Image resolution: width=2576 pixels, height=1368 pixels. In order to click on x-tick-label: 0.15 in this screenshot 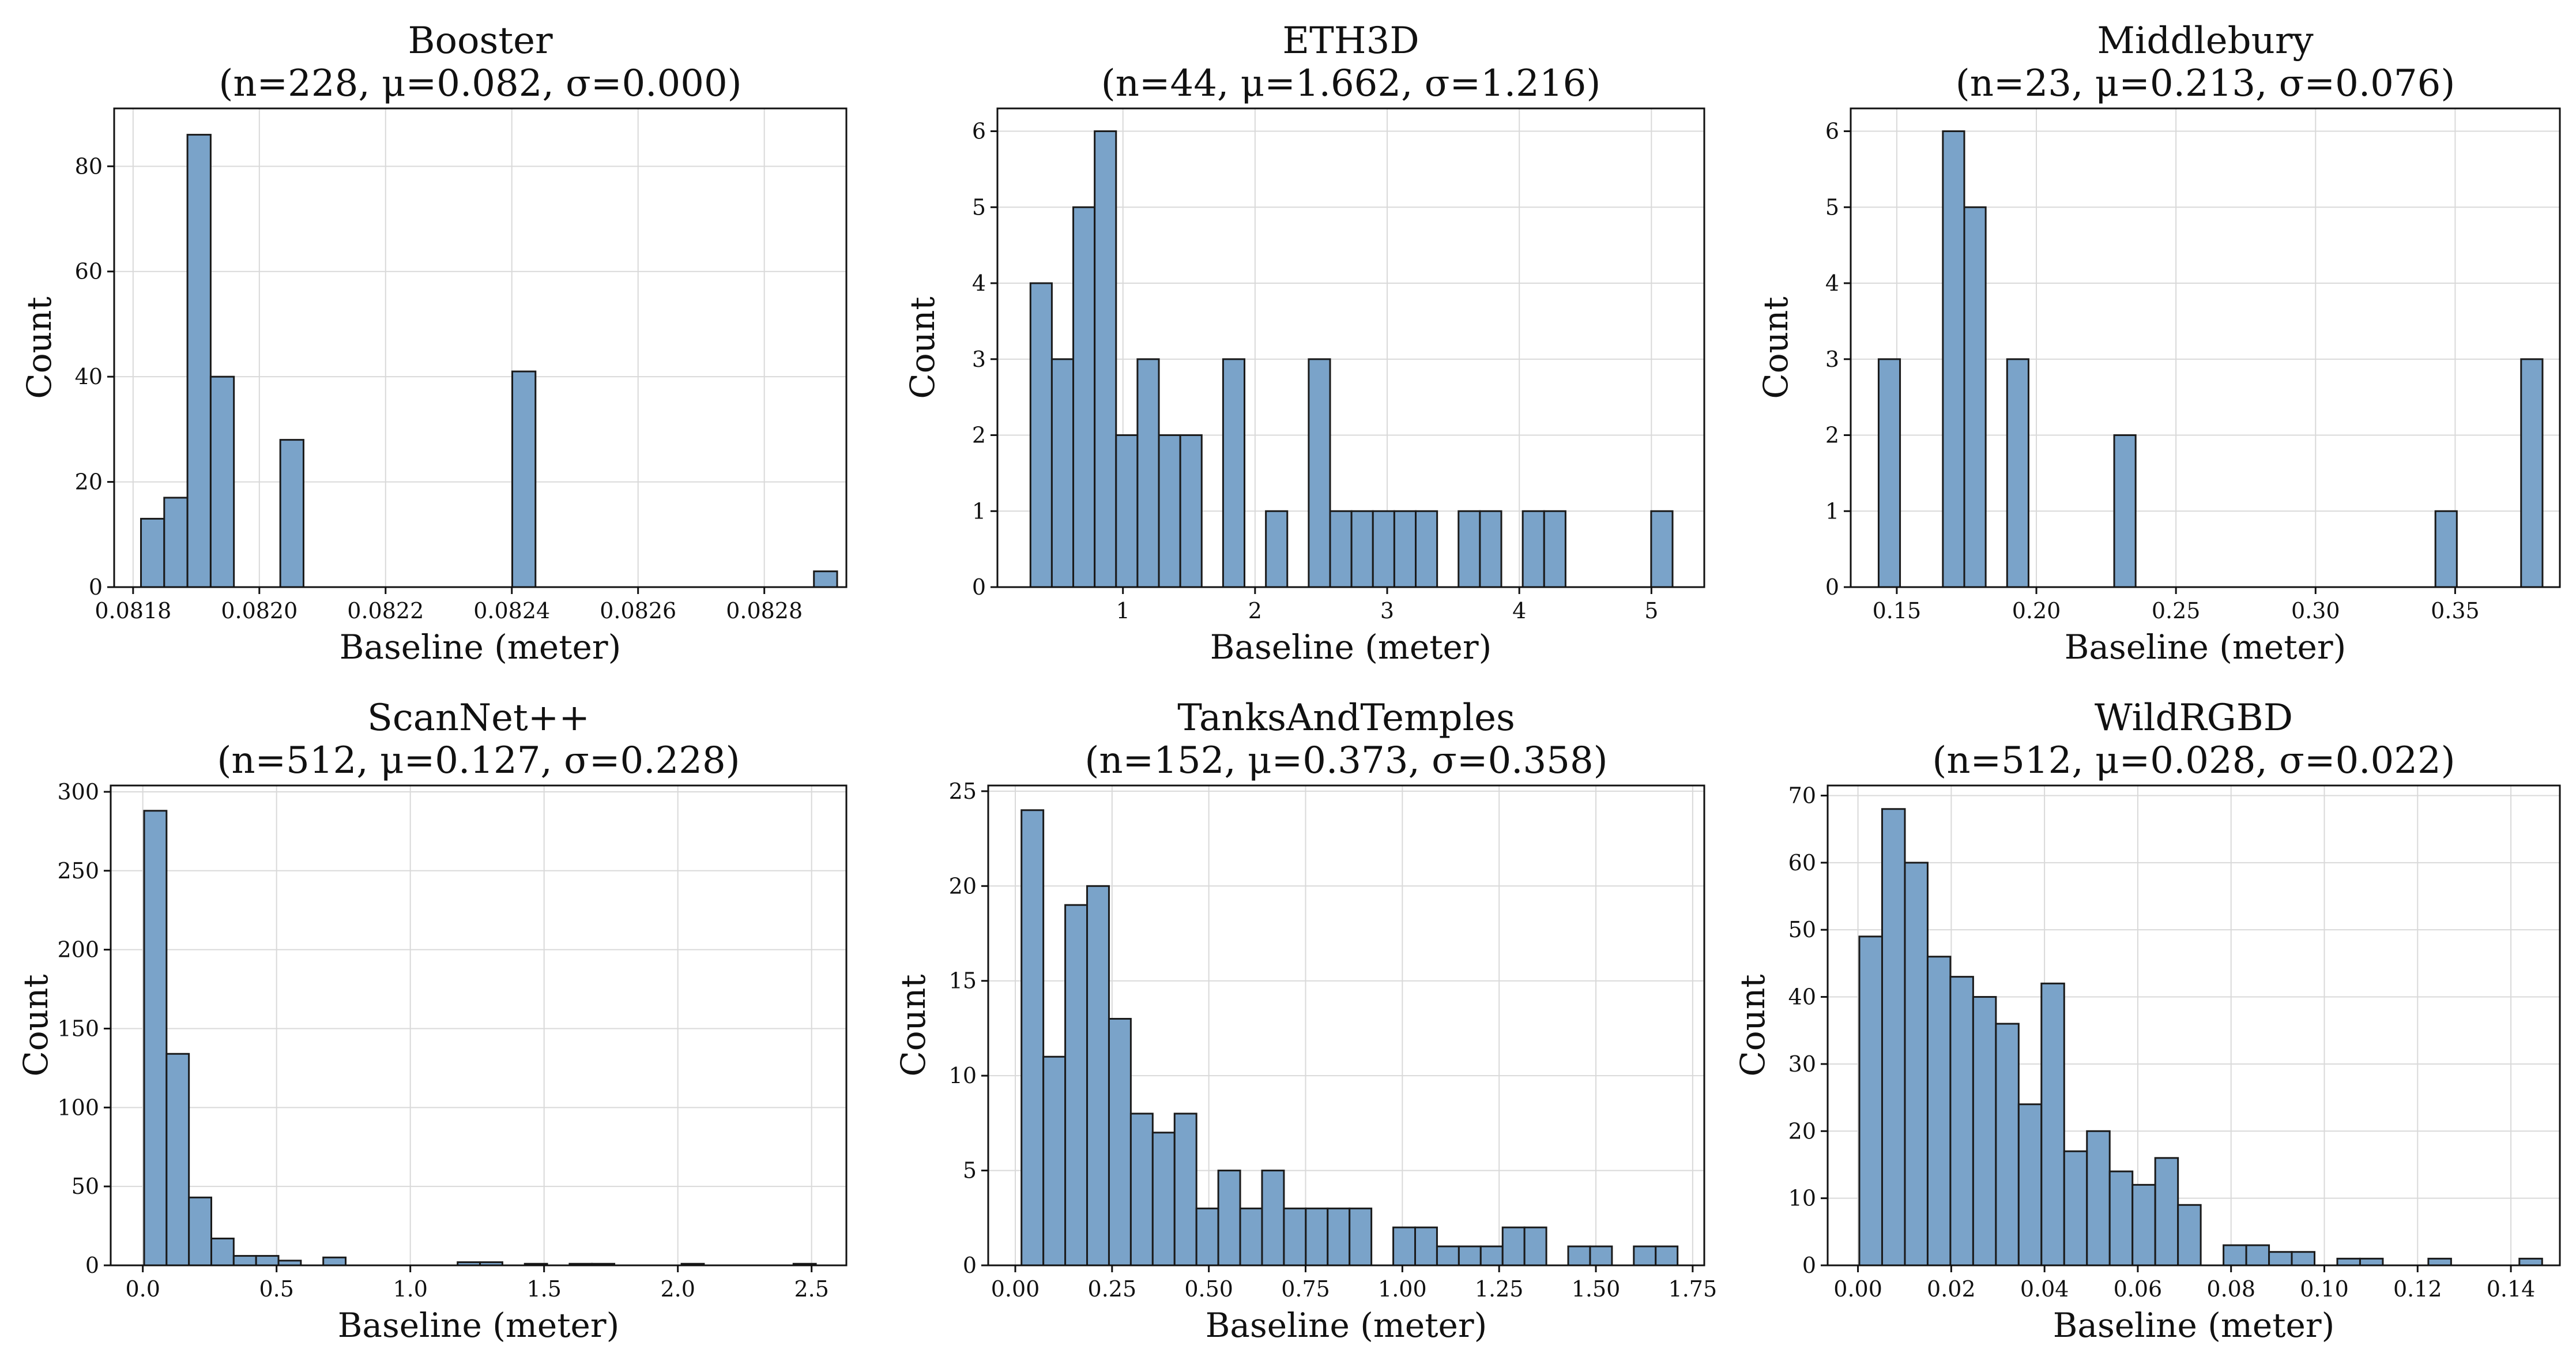, I will do `click(1897, 610)`.